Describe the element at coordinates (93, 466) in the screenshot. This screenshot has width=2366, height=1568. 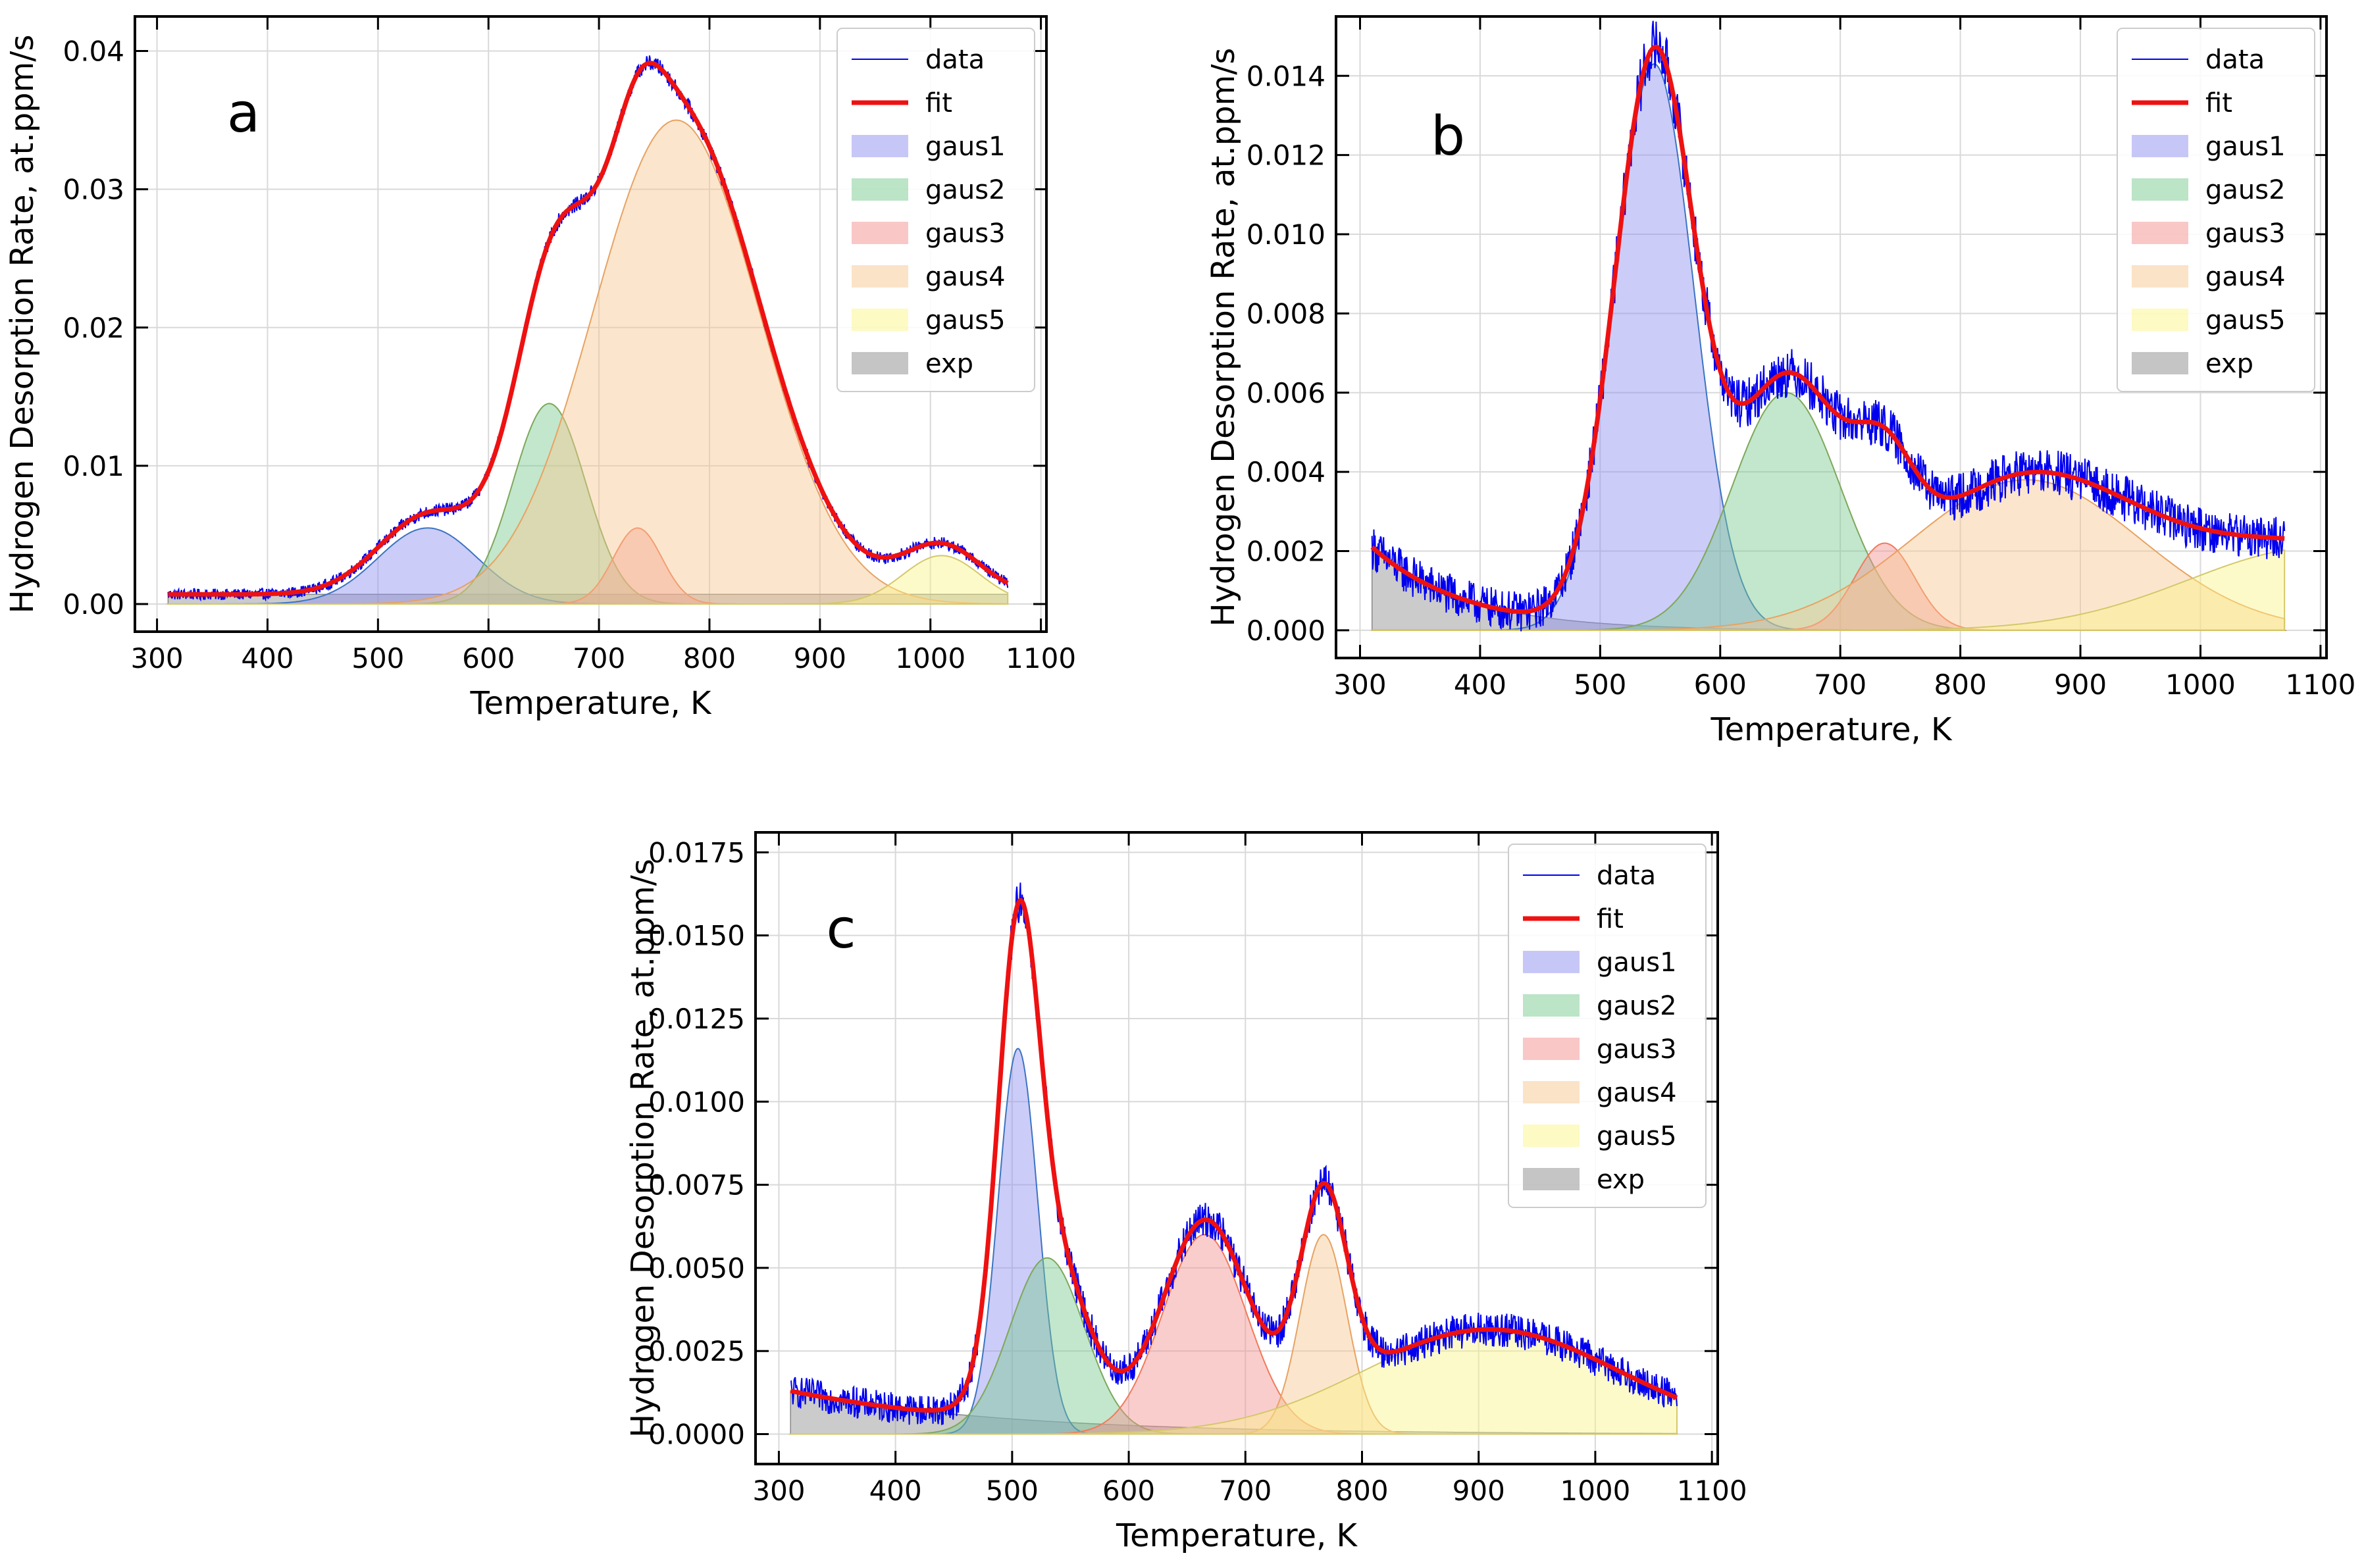
I see `y-tick-label: 0.01` at that location.